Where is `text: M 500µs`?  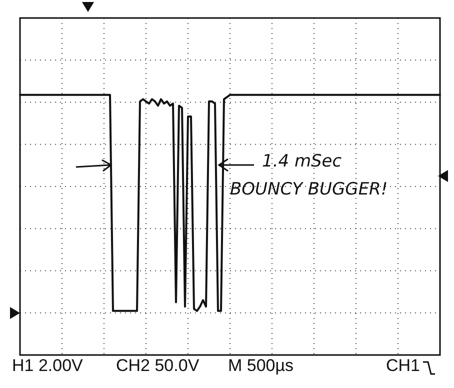
text: M 500µs is located at coordinates (261, 366).